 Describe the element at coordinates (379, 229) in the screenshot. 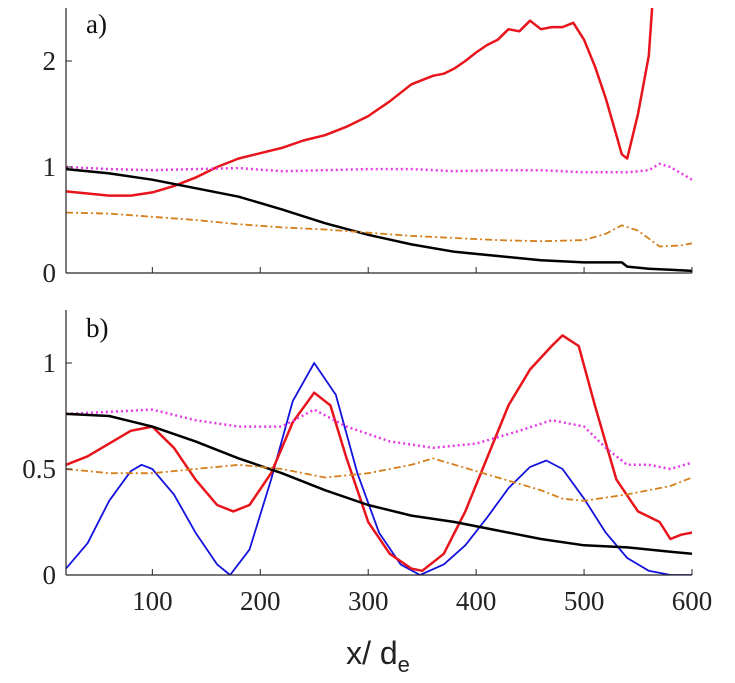

I see `panel-a-series-orange-dash-dot` at that location.